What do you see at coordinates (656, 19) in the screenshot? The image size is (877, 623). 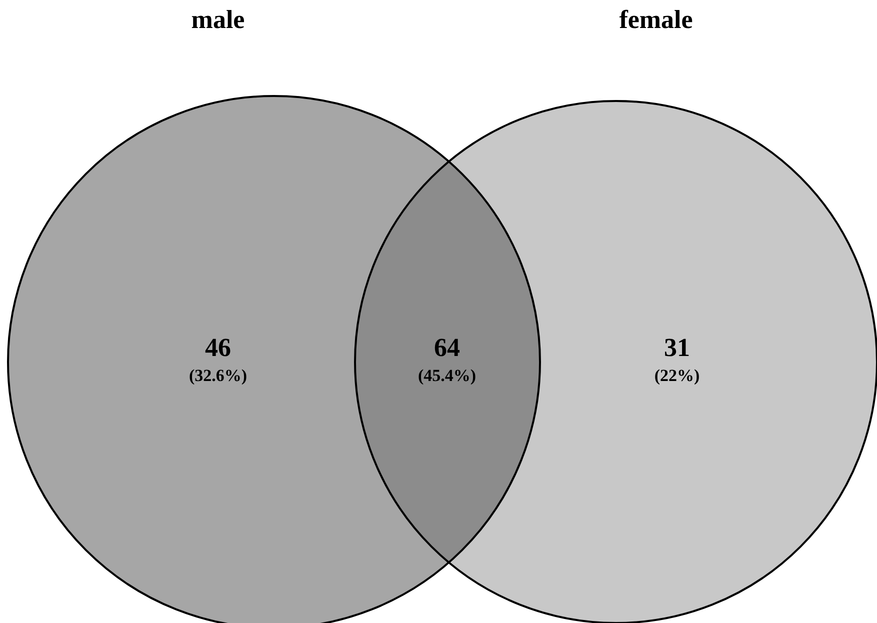 I see `category-label: female` at bounding box center [656, 19].